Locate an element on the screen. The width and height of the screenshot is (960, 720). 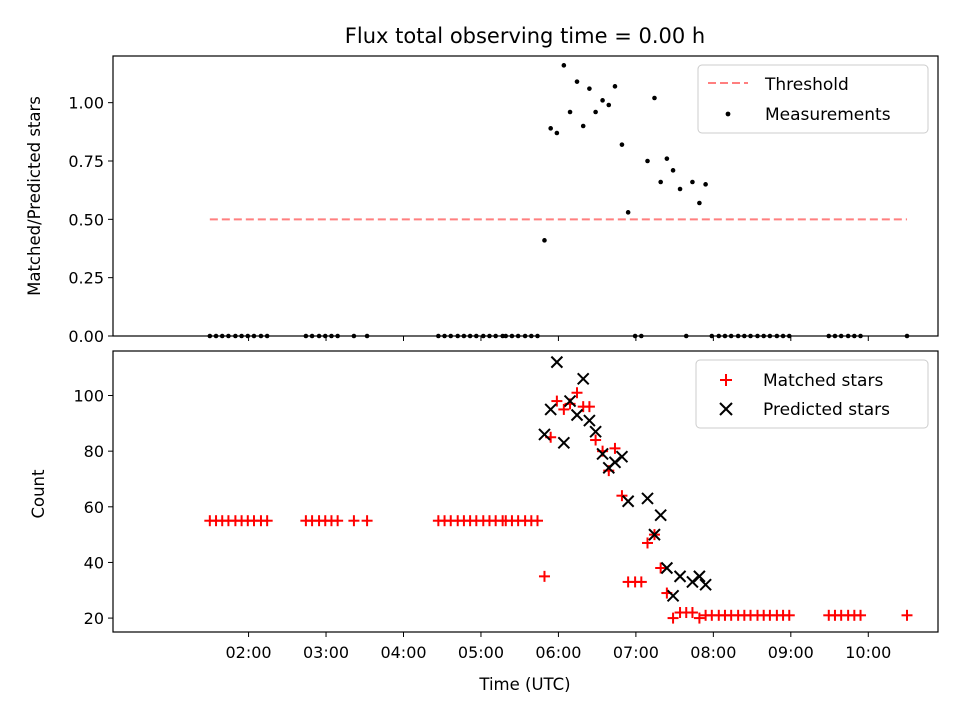
bottom-legend-box is located at coordinates (812, 394).